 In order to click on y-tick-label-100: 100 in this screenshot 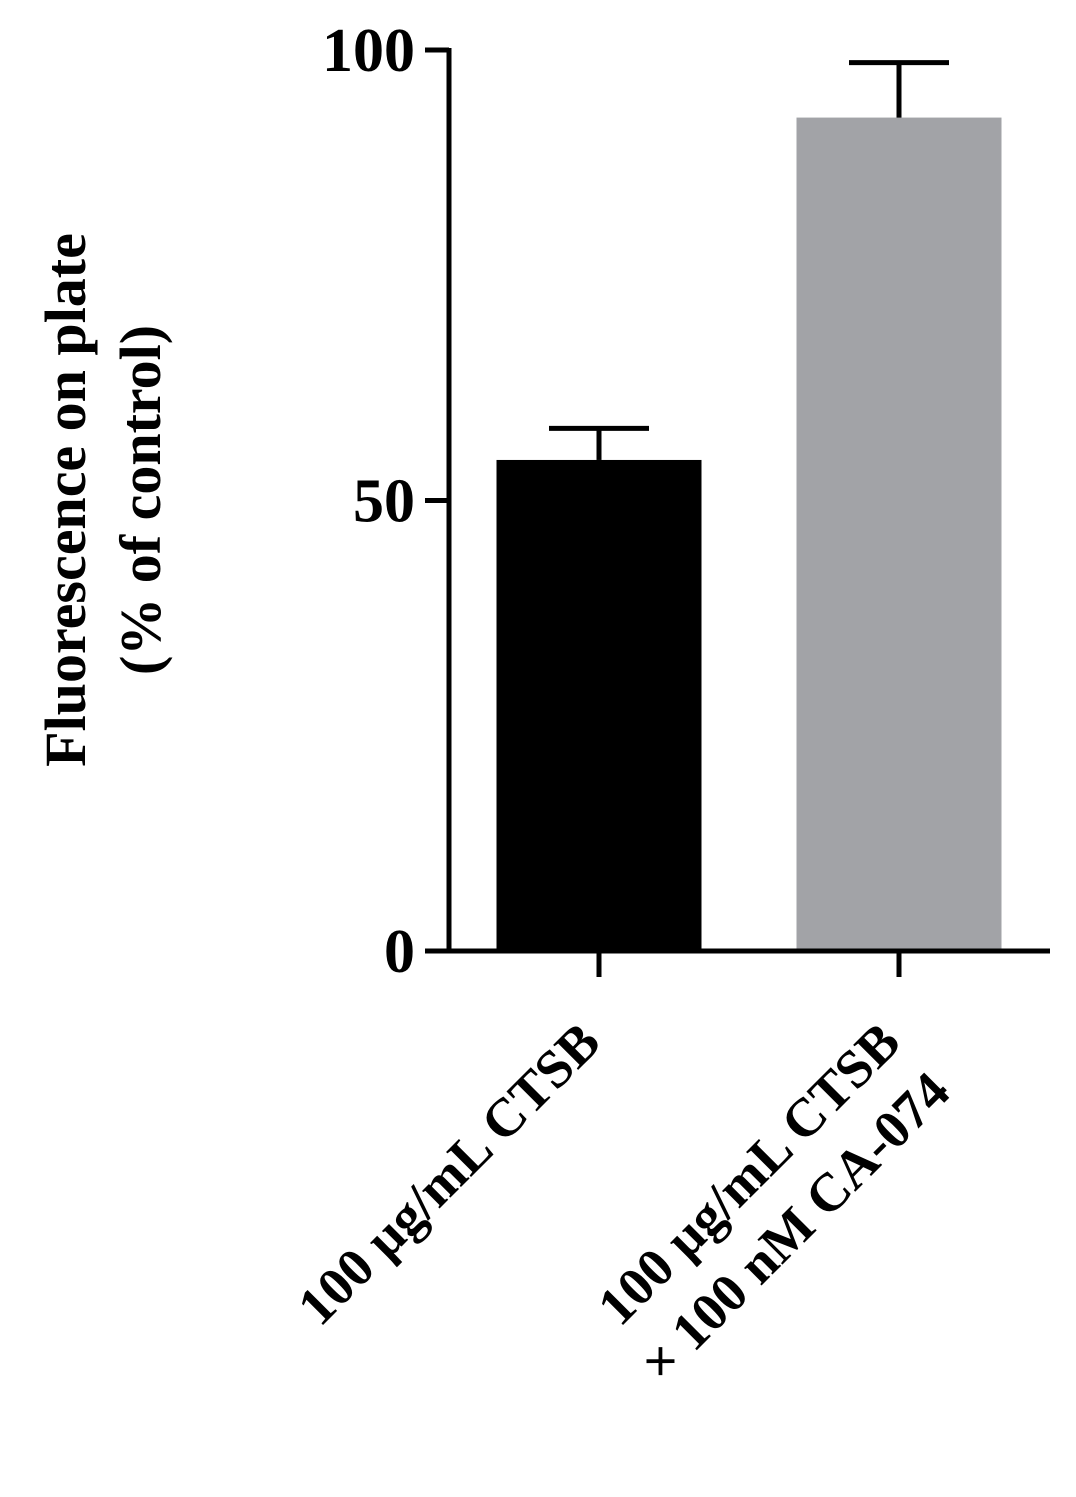, I will do `click(368, 51)`.